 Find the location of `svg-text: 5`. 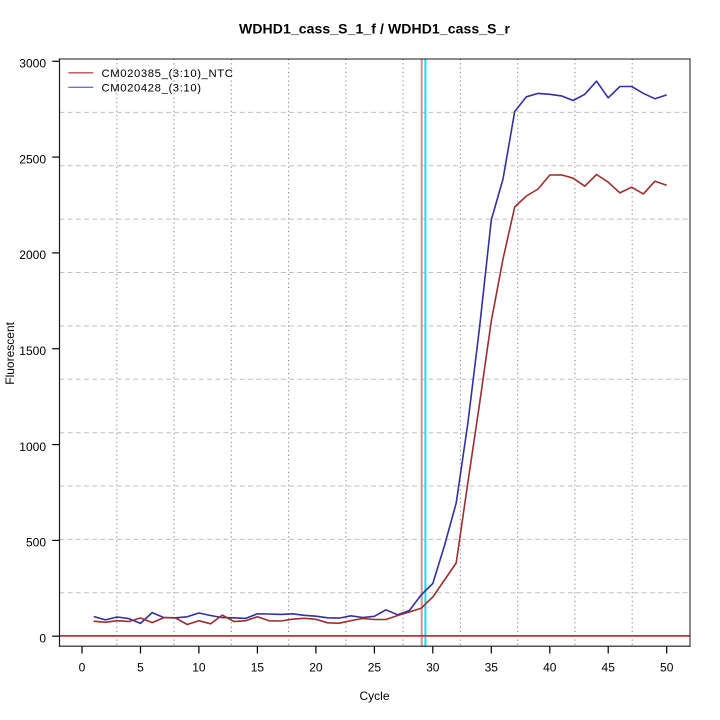

svg-text: 5 is located at coordinates (140, 668).